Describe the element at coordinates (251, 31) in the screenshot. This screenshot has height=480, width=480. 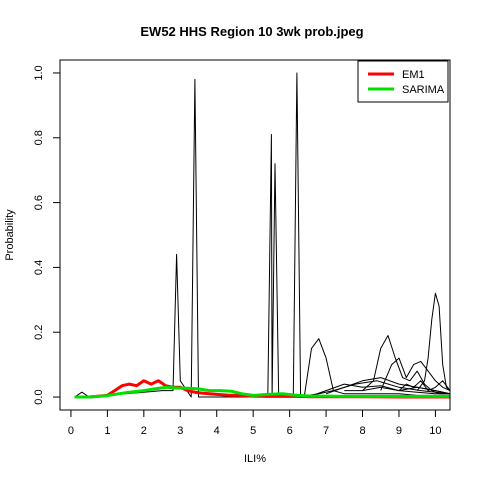
I see `chart-title: EW52 HHS Region 10 3wk prob.jpeg` at that location.